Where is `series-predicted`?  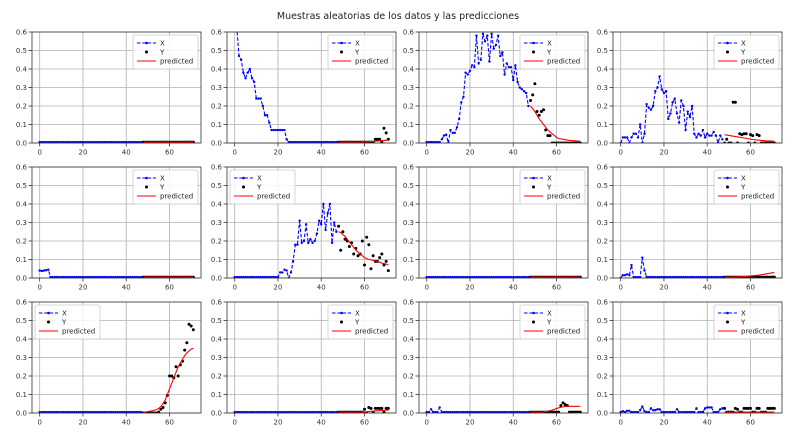
series-predicted is located at coordinates (555, 409).